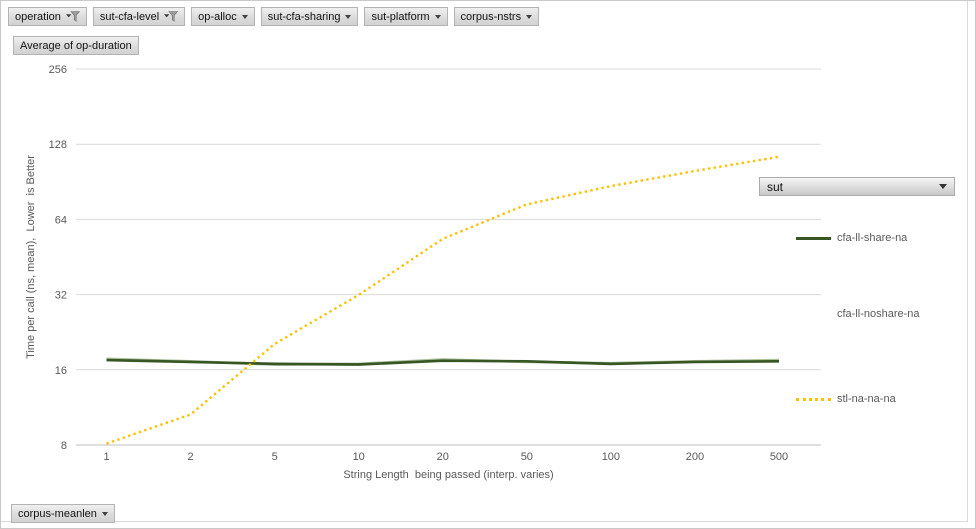 This screenshot has height=529, width=976. I want to click on x-tick-label: 500, so click(779, 457).